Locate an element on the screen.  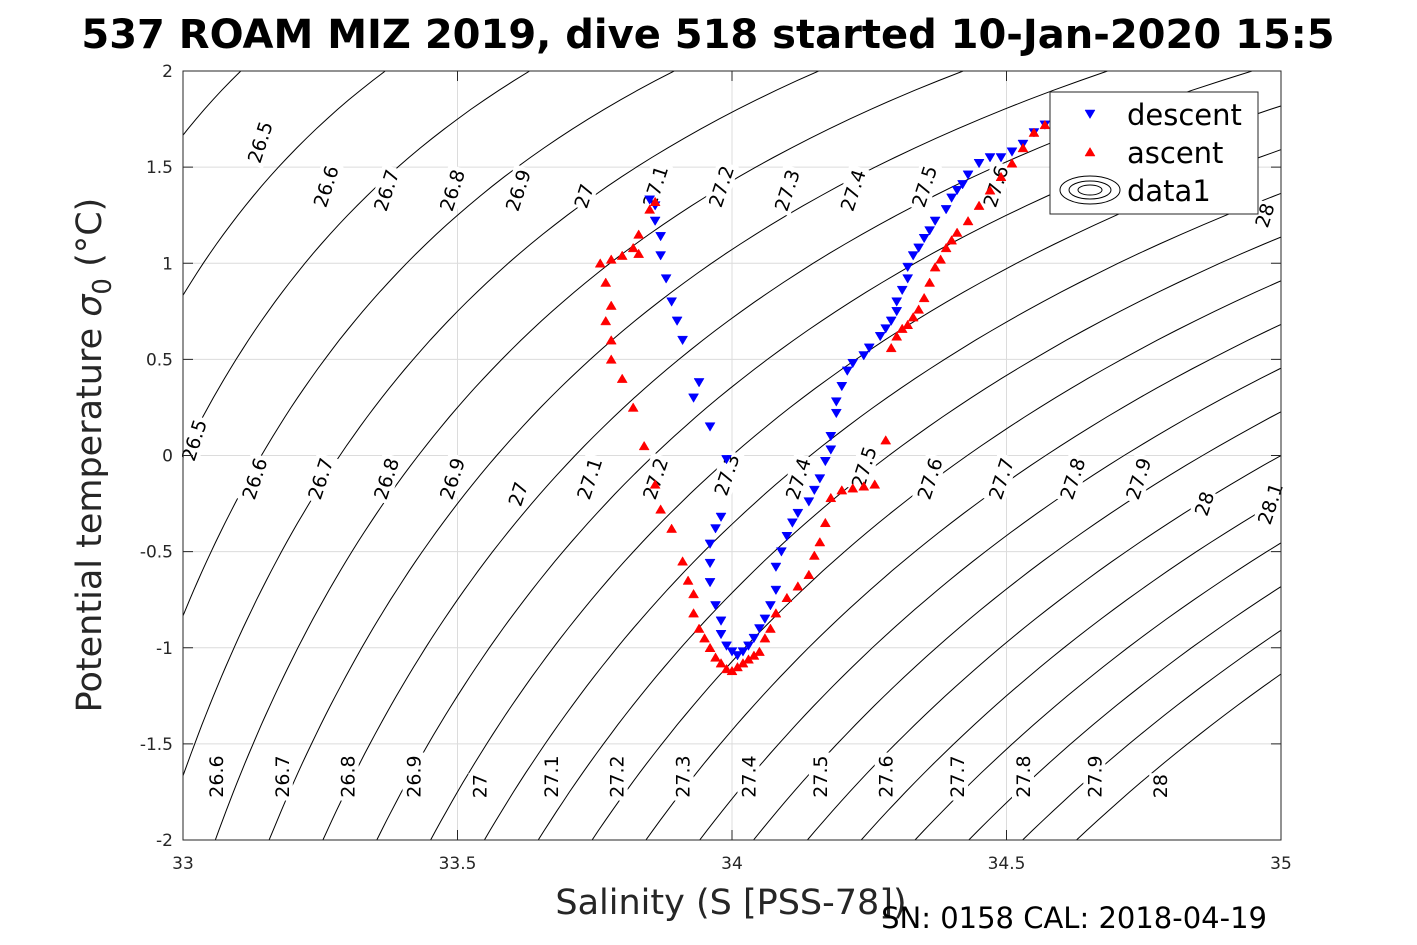
isopycnal-label: 27.9 is located at coordinates (1095, 776).